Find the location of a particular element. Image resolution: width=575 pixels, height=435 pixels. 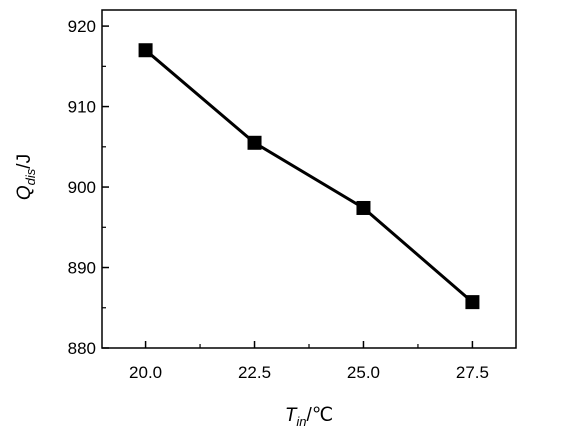

y-axis-ticks: 880 890 900 910 920 is located at coordinates (88, 187).